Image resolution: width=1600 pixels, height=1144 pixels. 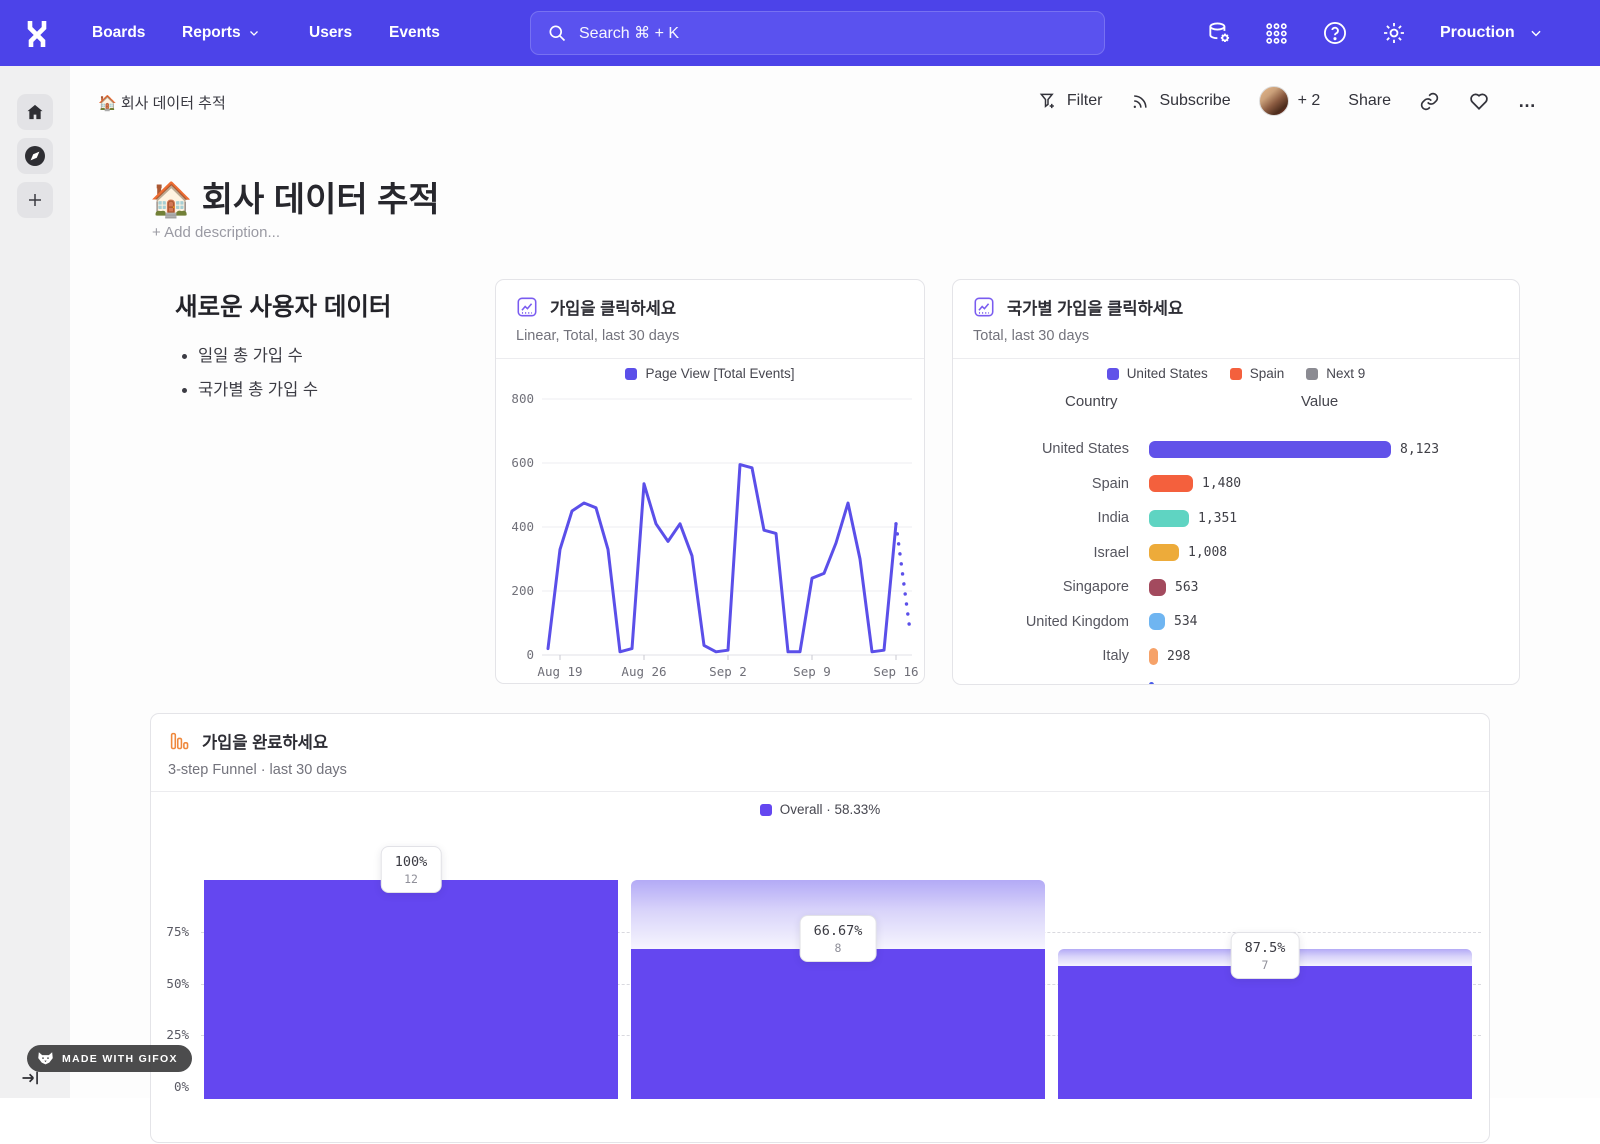 I want to click on funnel-step-percent: 100%, so click(x=411, y=862).